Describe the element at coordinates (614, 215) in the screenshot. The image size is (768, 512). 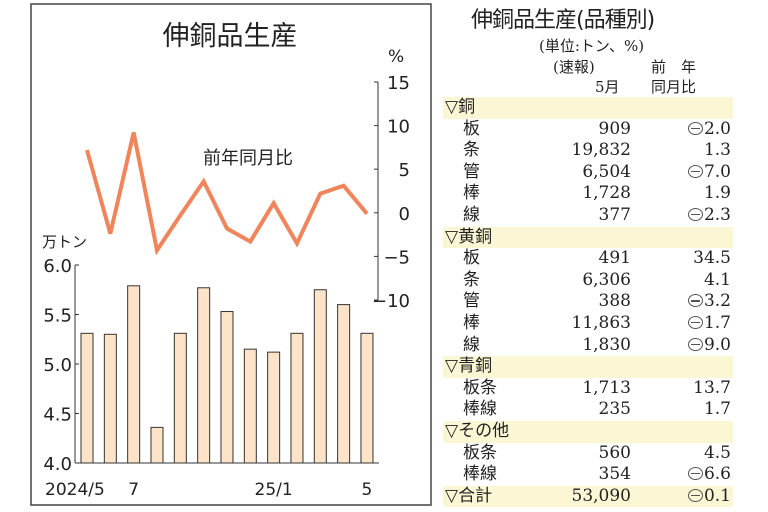
I see `production-value: 377` at that location.